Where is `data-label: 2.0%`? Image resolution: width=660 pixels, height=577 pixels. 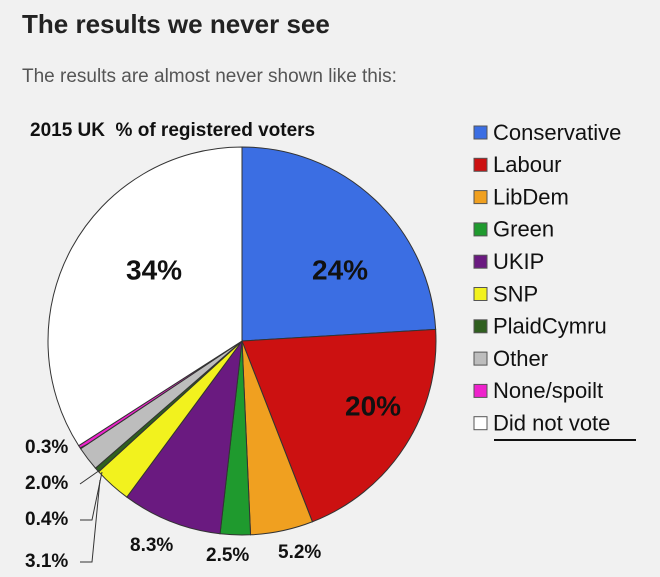
data-label: 2.0% is located at coordinates (46, 483).